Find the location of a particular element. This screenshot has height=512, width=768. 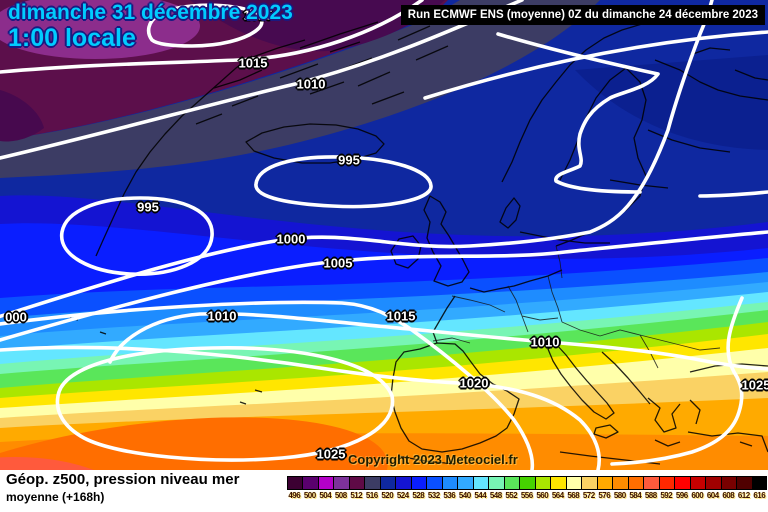

colorbar-value: 500 is located at coordinates (309, 495).